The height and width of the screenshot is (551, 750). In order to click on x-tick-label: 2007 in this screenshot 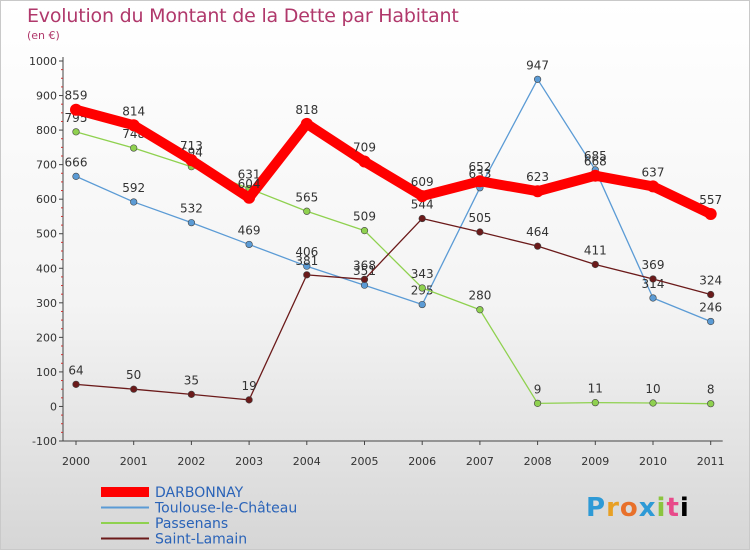, I will do `click(480, 461)`.